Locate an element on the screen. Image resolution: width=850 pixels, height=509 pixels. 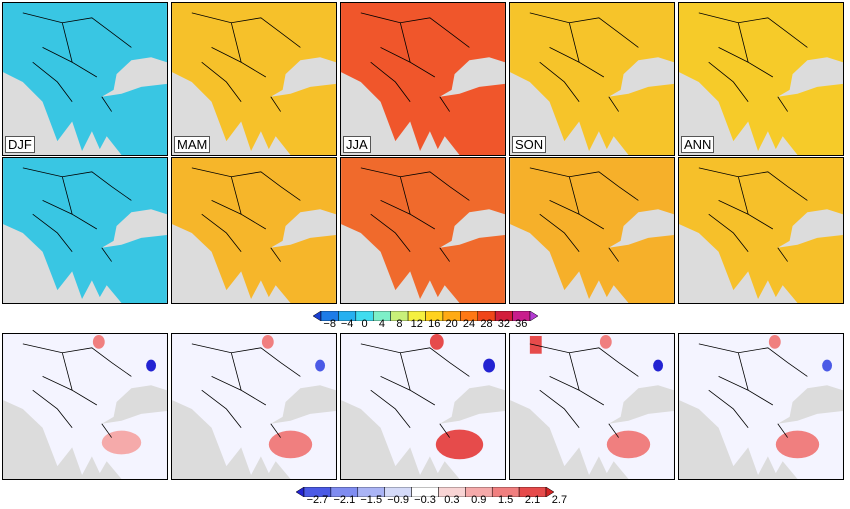
colorbar-bottom-segment is located at coordinates (550, 492).